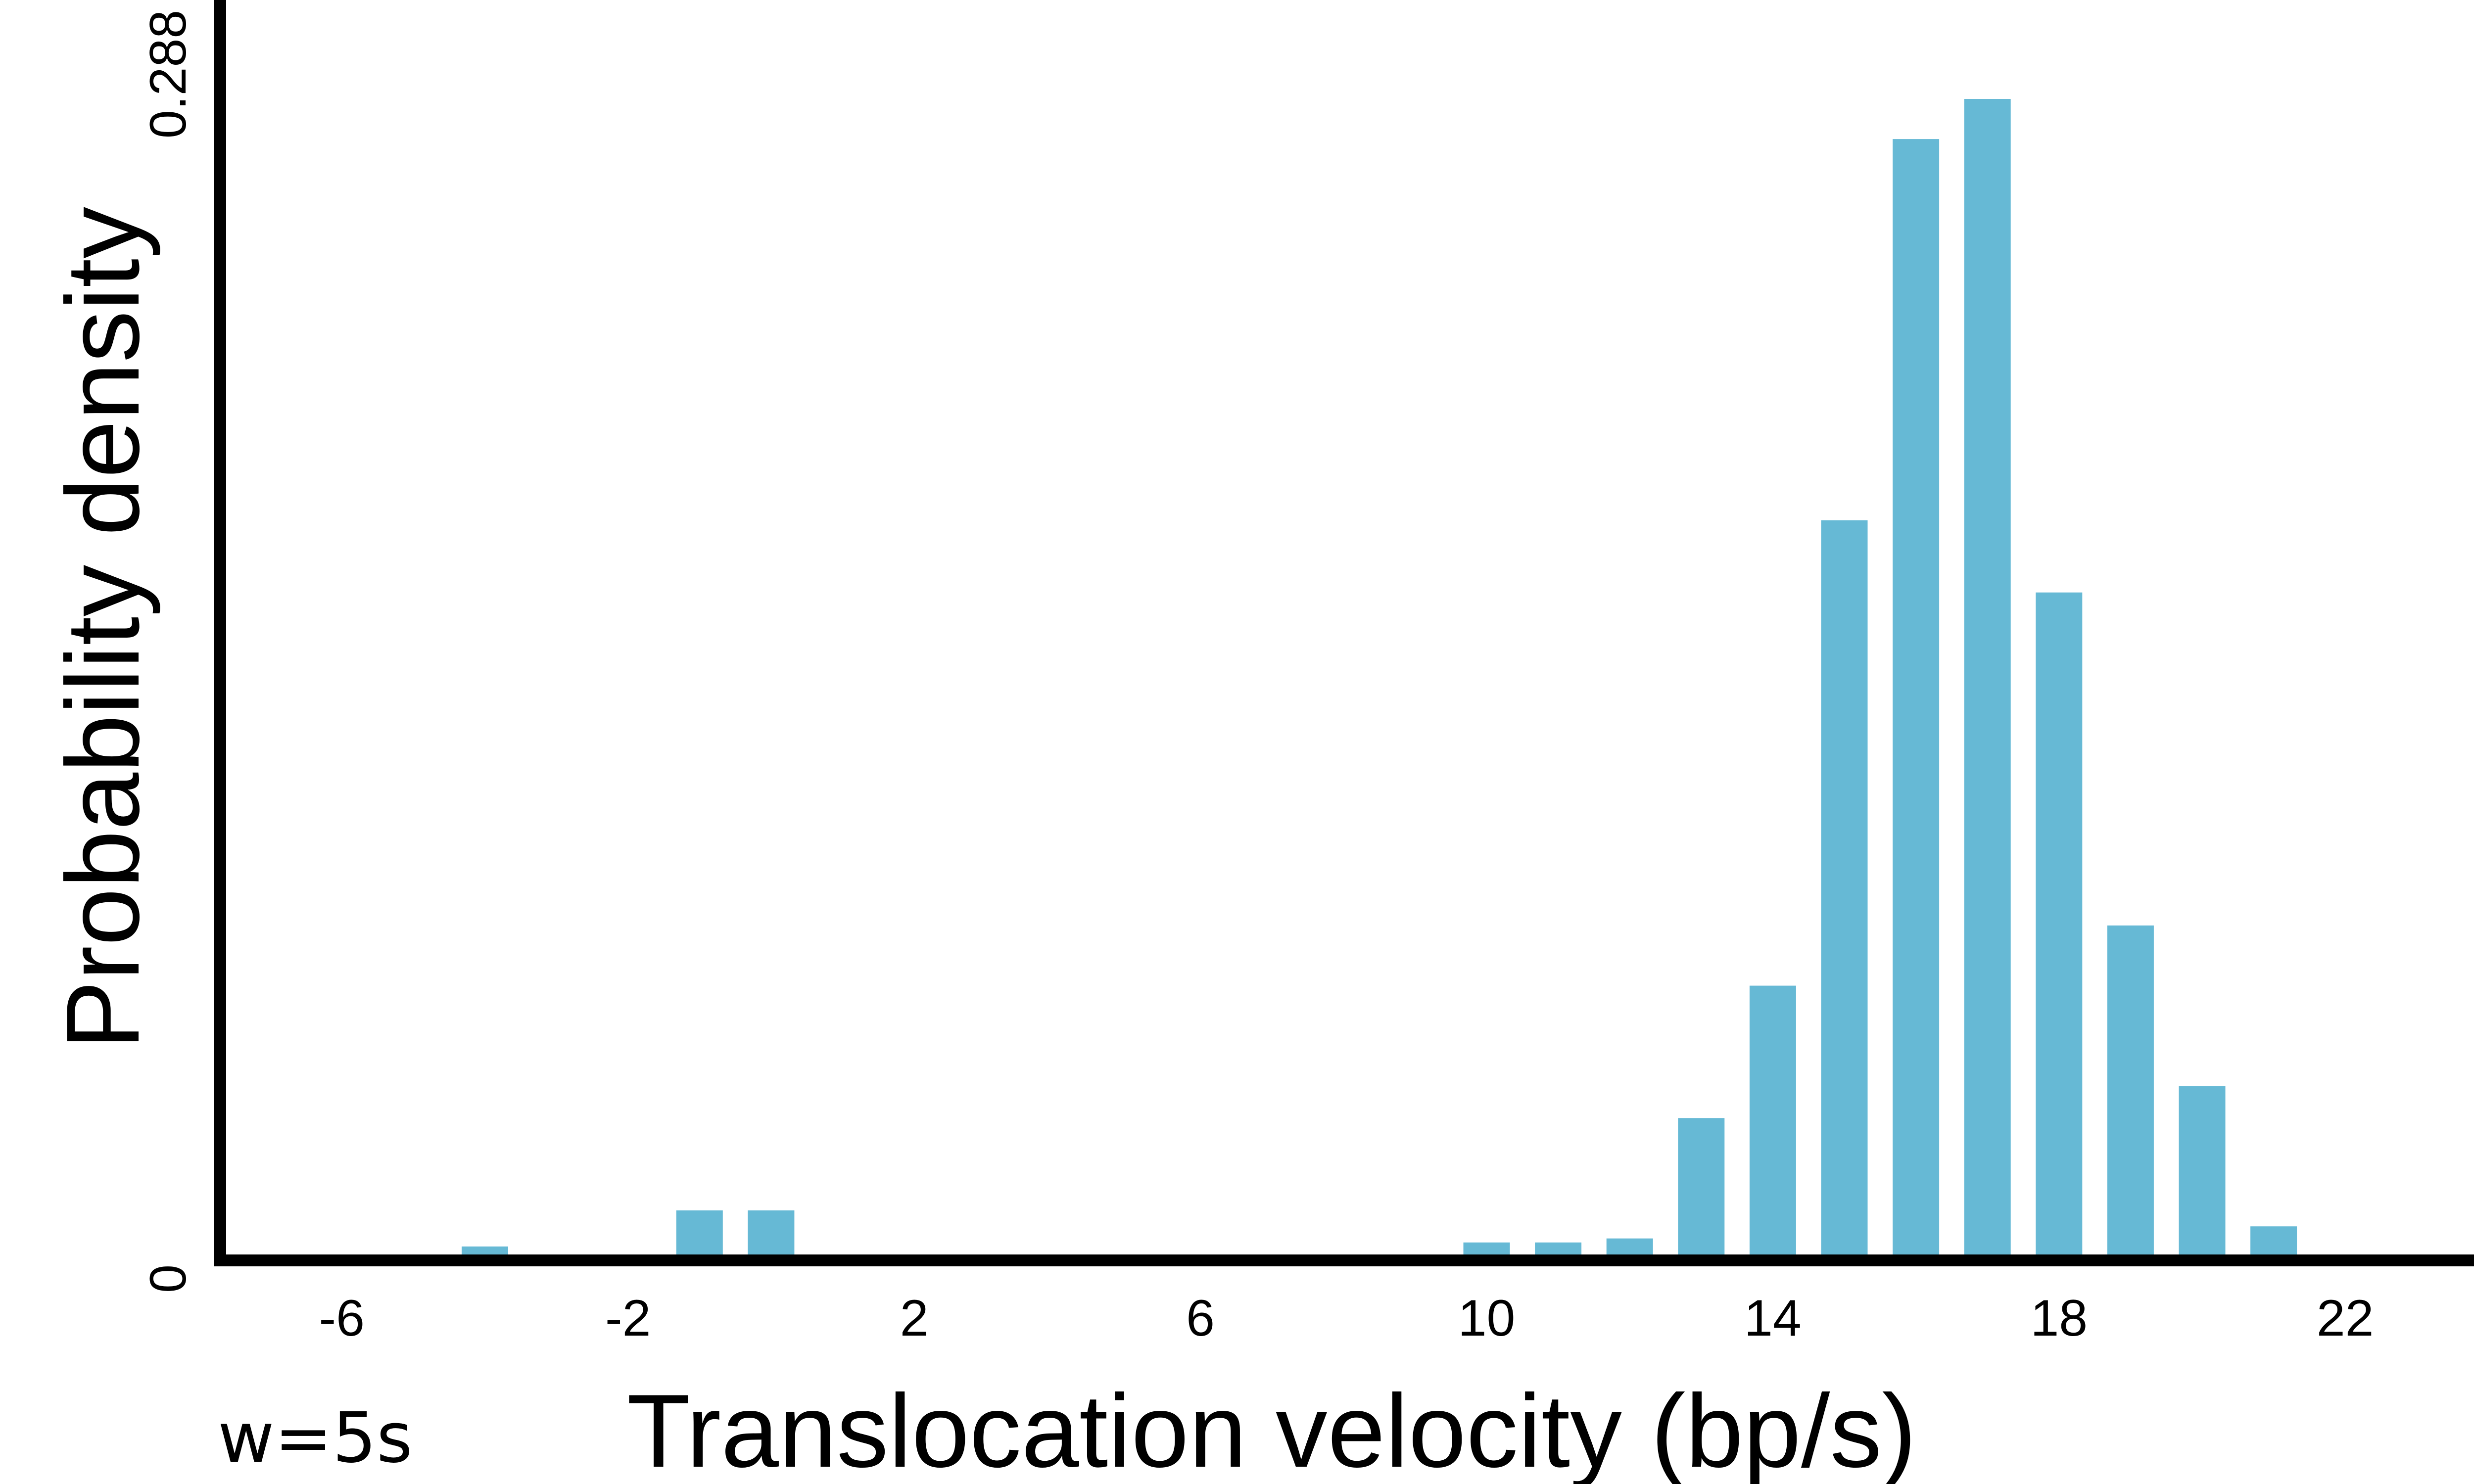 This screenshot has width=2474, height=1484. I want to click on x-tick-label: -2, so click(628, 1318).